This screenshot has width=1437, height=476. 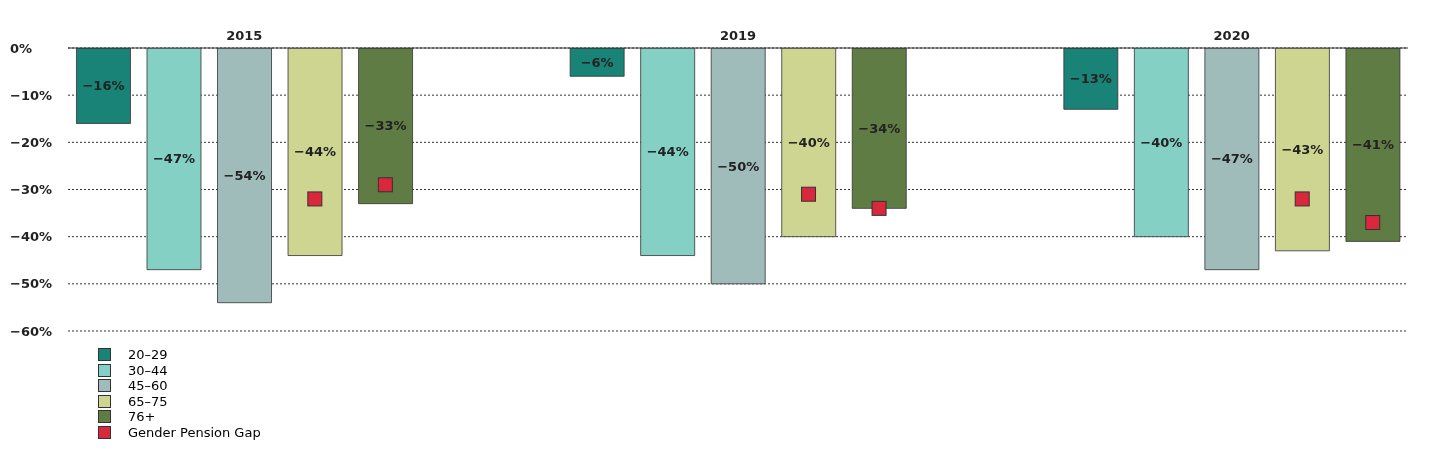 I want to click on data-label: −41%, so click(x=1372, y=145).